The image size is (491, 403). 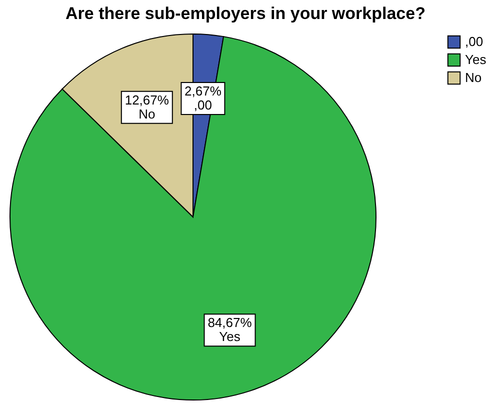 What do you see at coordinates (474, 41) in the screenshot?
I see `legend-label: ,00` at bounding box center [474, 41].